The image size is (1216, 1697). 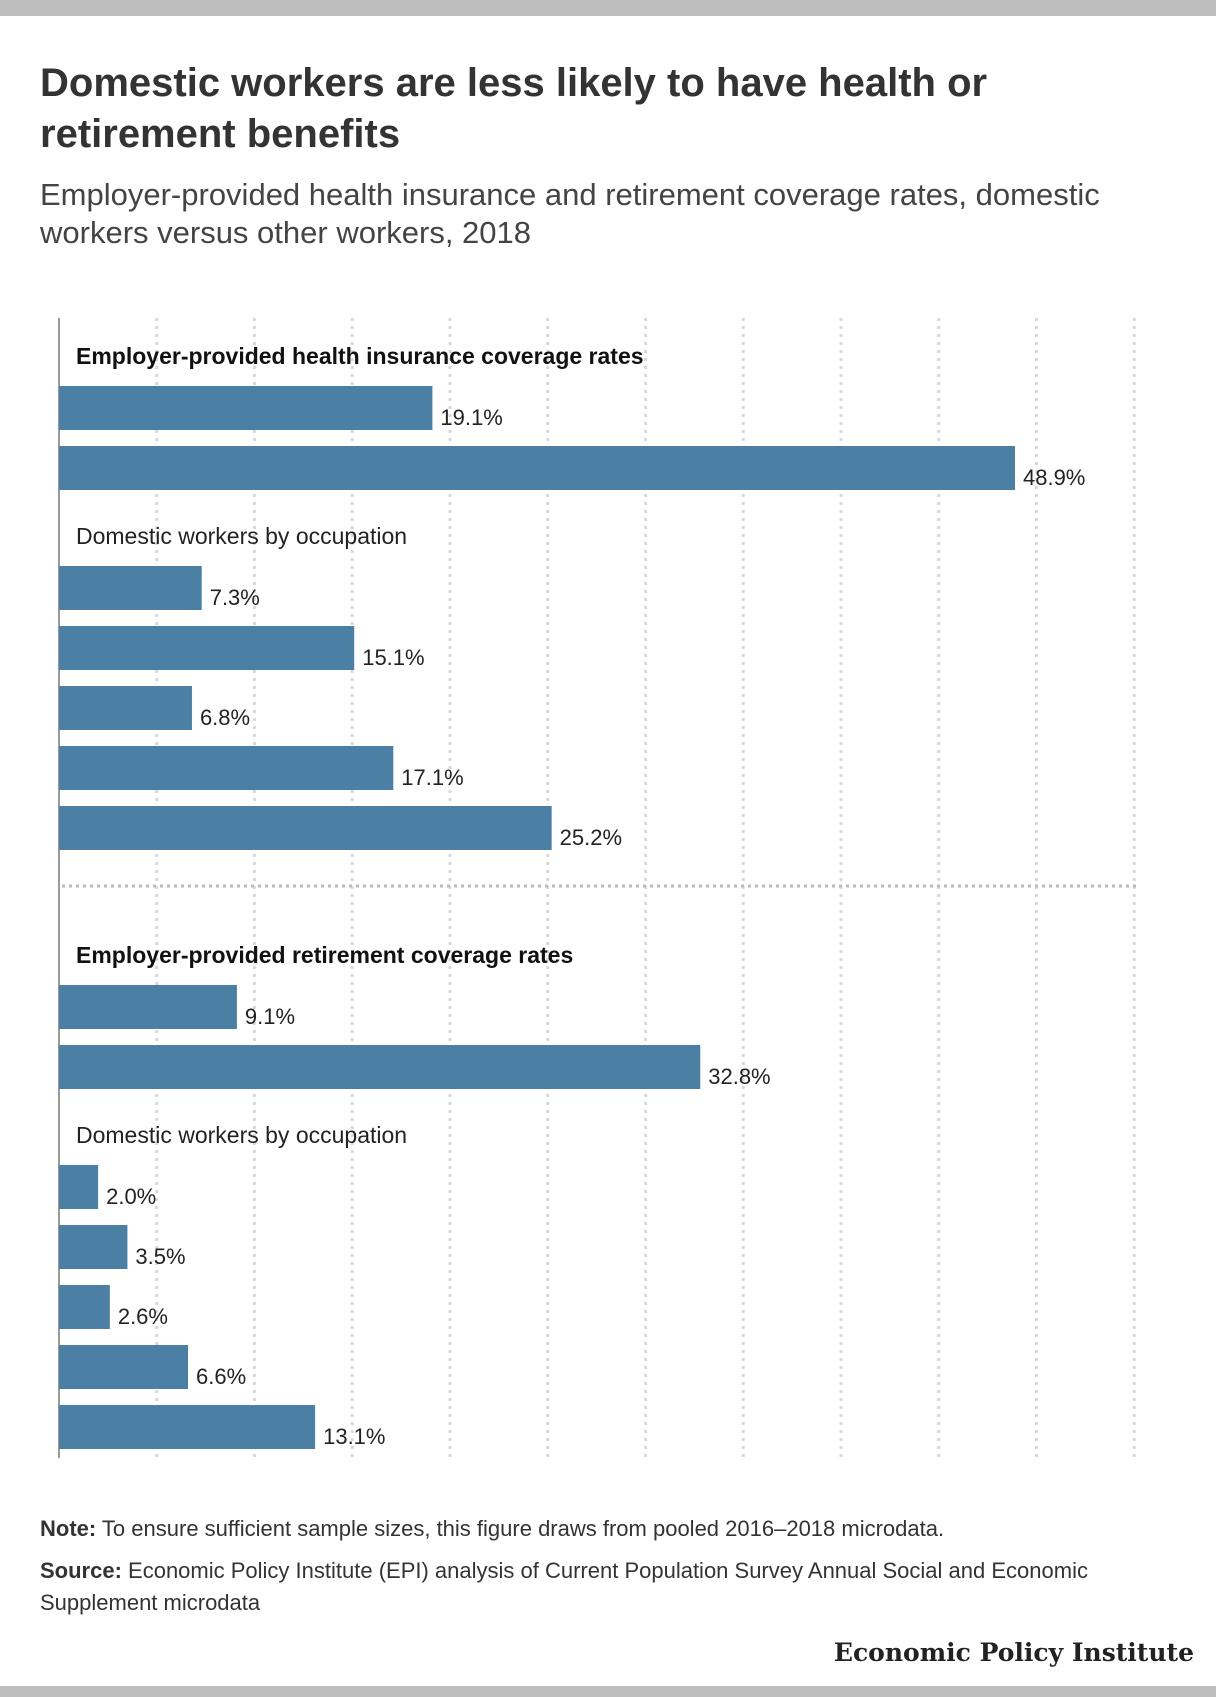 What do you see at coordinates (68, 1528) in the screenshot?
I see `note-lead: Note:` at bounding box center [68, 1528].